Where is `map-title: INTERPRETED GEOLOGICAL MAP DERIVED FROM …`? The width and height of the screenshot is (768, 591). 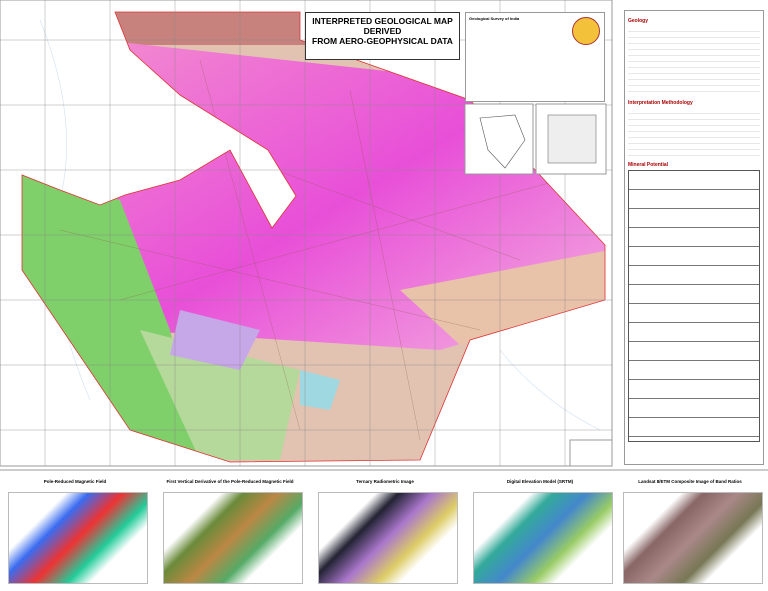 map-title: INTERPRETED GEOLOGICAL MAP DERIVED FROM … is located at coordinates (382, 36).